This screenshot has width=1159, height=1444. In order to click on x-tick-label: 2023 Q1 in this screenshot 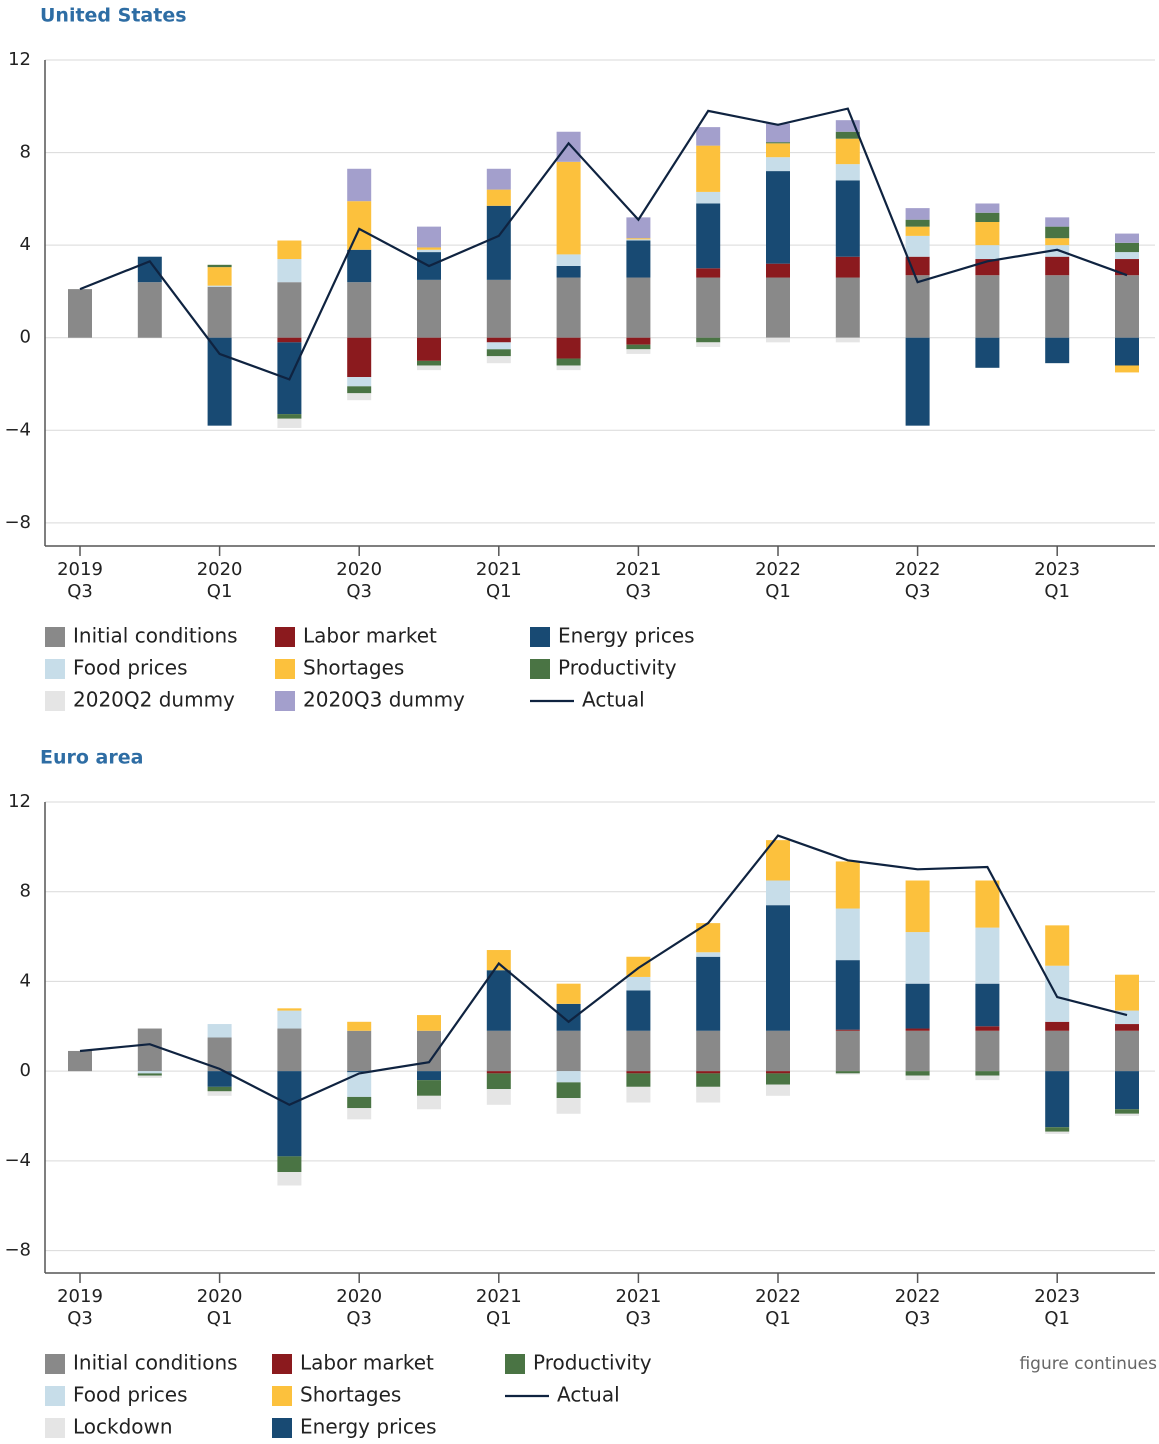, I will do `click(1057, 580)`.